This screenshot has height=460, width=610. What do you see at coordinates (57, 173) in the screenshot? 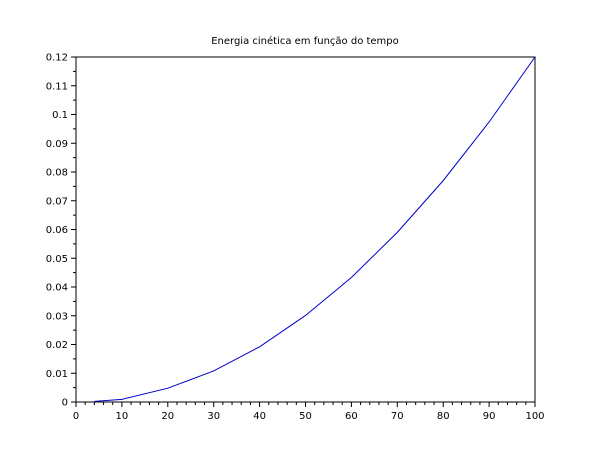
I see `y-tick-label: 0.08` at bounding box center [57, 173].